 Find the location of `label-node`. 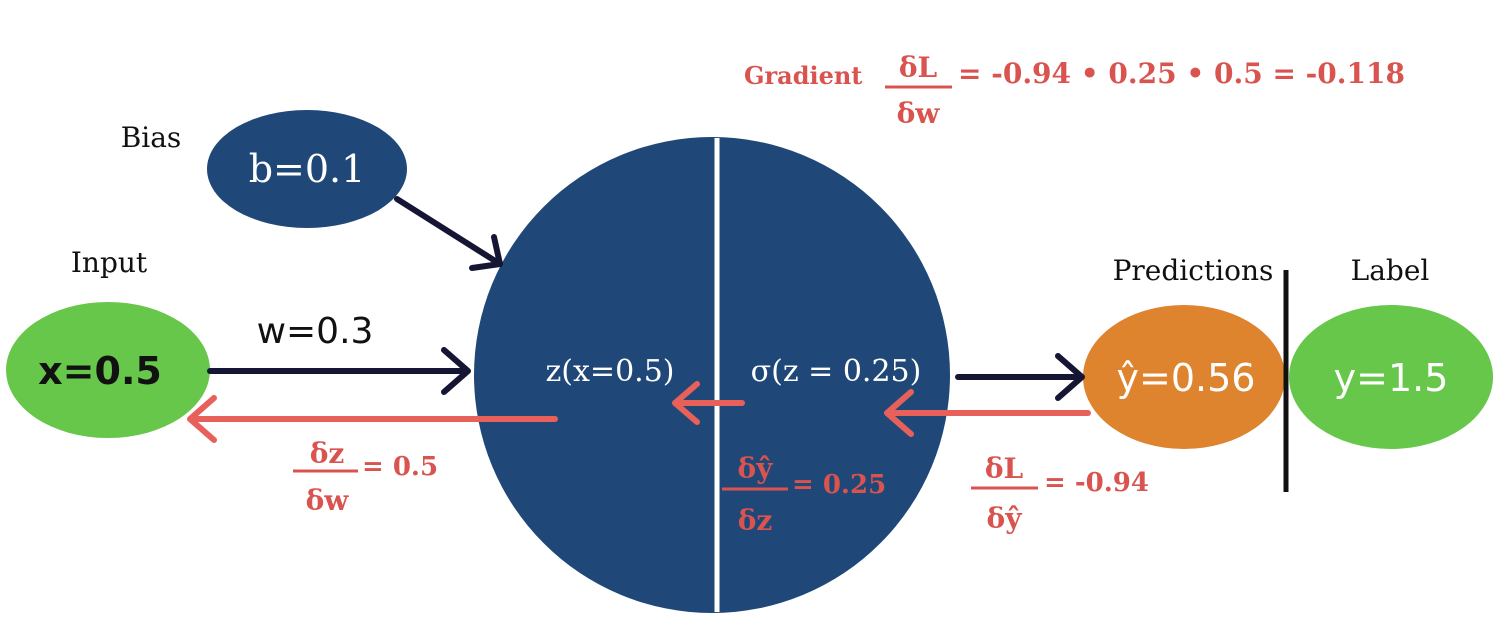

label-node is located at coordinates (1391, 377).